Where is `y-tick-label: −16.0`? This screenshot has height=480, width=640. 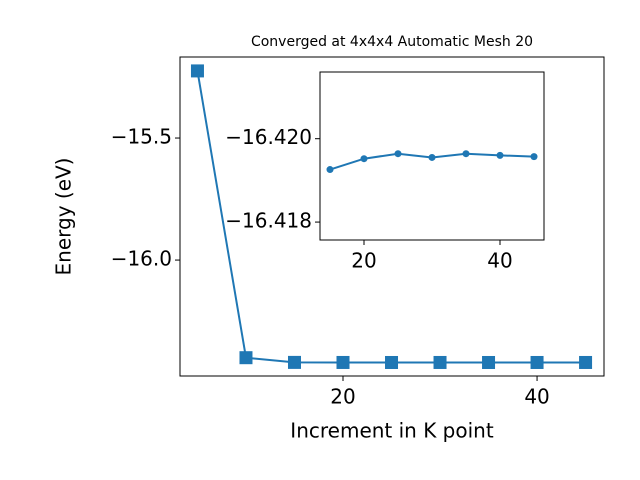
y-tick-label: −16.0 is located at coordinates (141, 259).